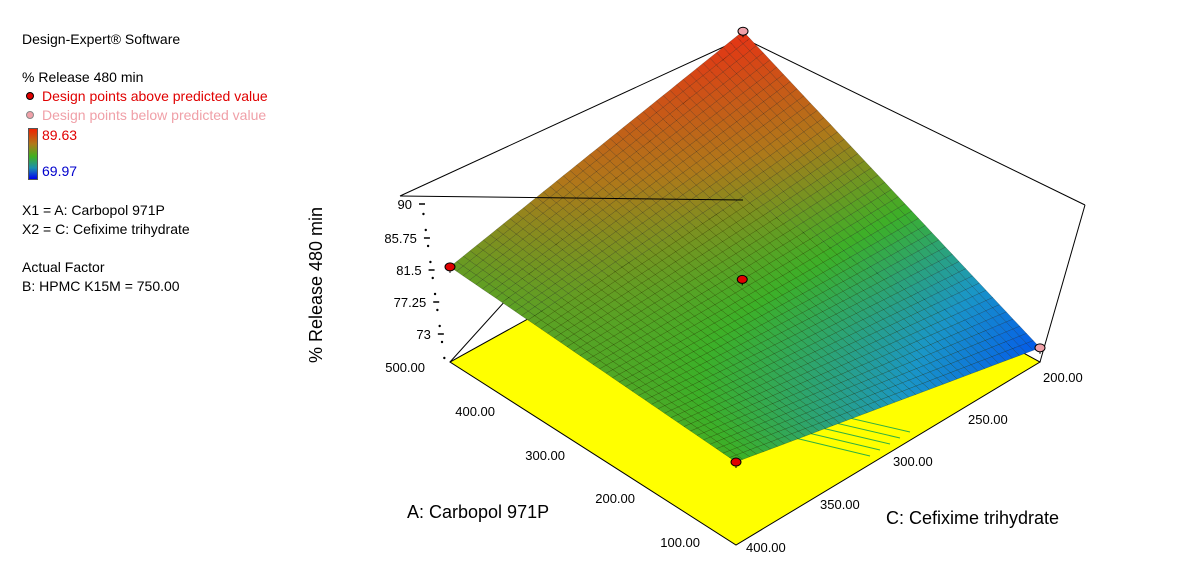 The height and width of the screenshot is (576, 1187). Describe the element at coordinates (83, 77) in the screenshot. I see `response-name: % Release 480 min` at that location.